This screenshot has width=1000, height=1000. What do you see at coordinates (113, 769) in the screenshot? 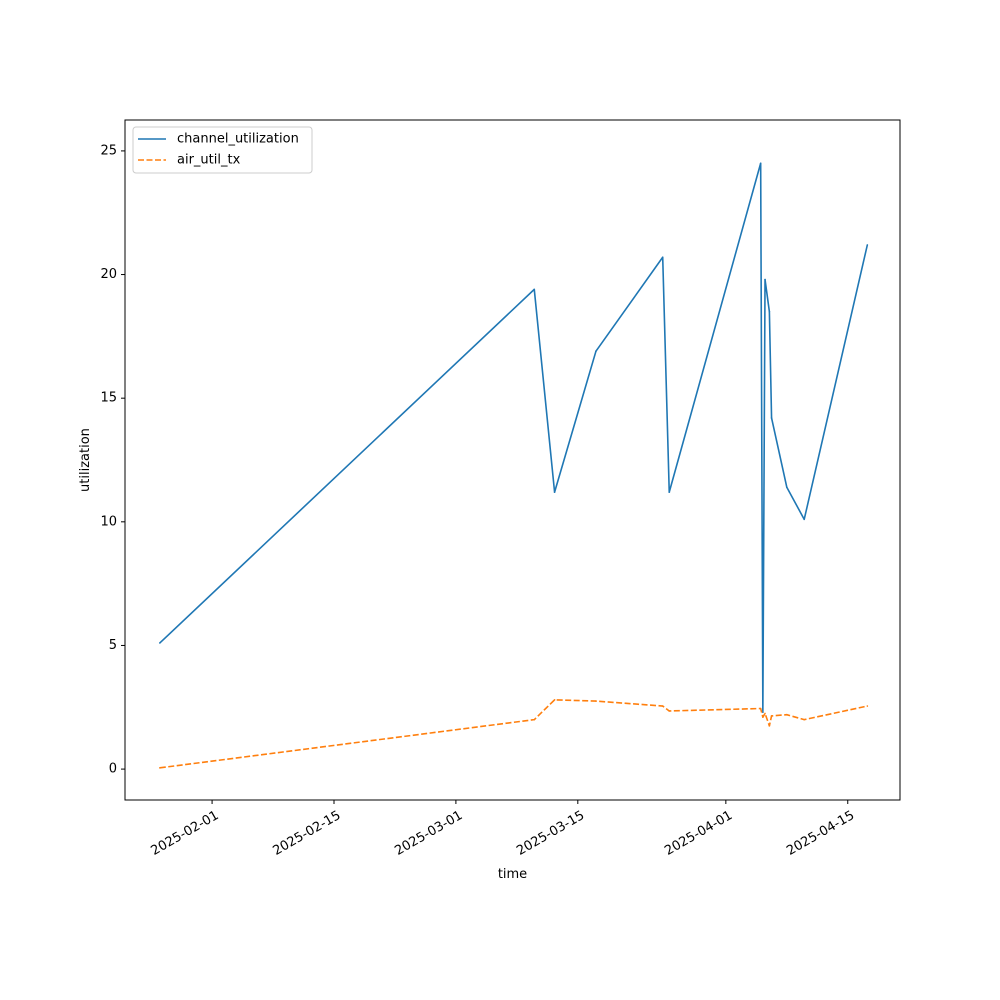
I see `y-tick-label: 0` at bounding box center [113, 769].